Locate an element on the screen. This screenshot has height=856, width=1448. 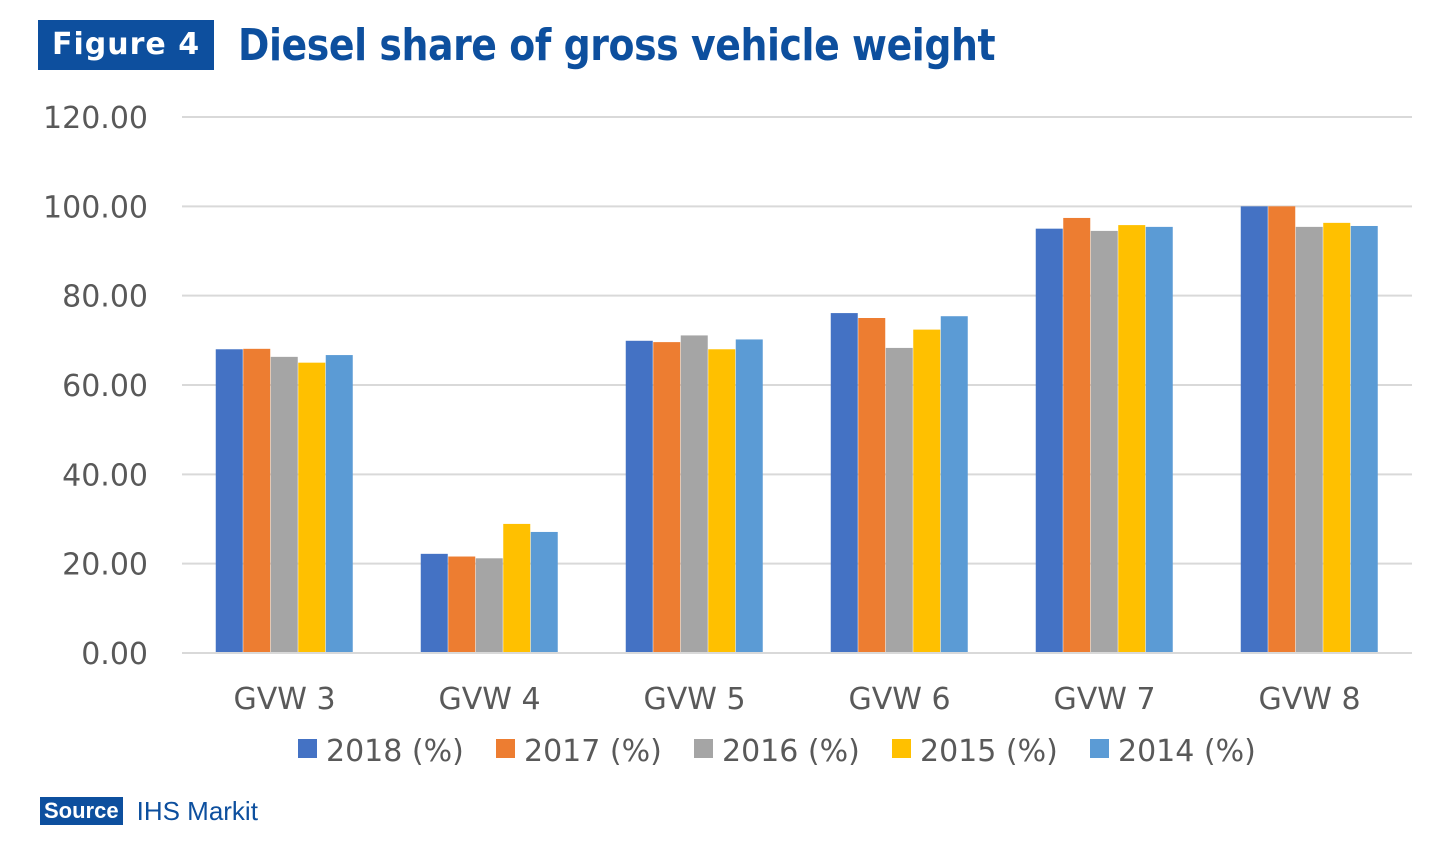
y-tick-label: 0.00 is located at coordinates (114, 654).